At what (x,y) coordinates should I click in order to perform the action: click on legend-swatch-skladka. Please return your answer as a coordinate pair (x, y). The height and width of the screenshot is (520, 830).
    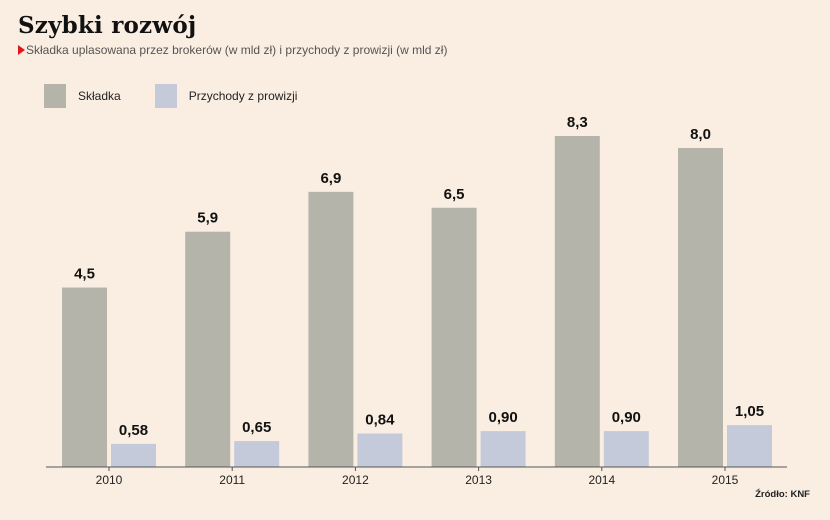
    Looking at the image, I should click on (55, 96).